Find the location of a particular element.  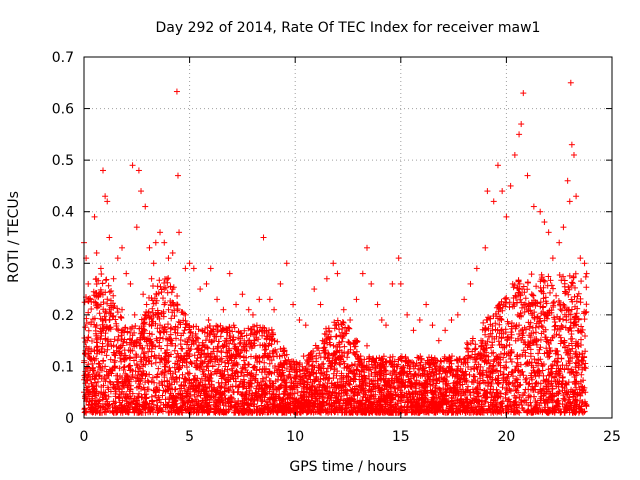

x-tick-label: 25 is located at coordinates (612, 437).